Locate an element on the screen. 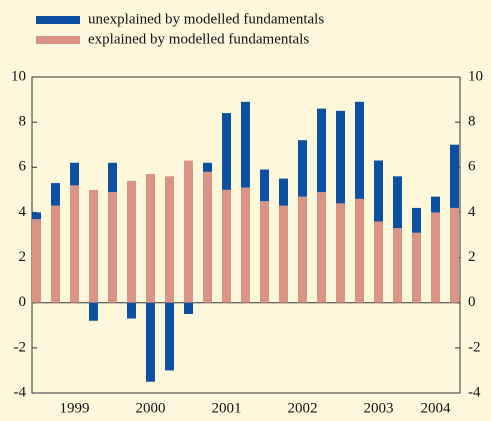  y2-tick-label: 6 is located at coordinates (472, 167).